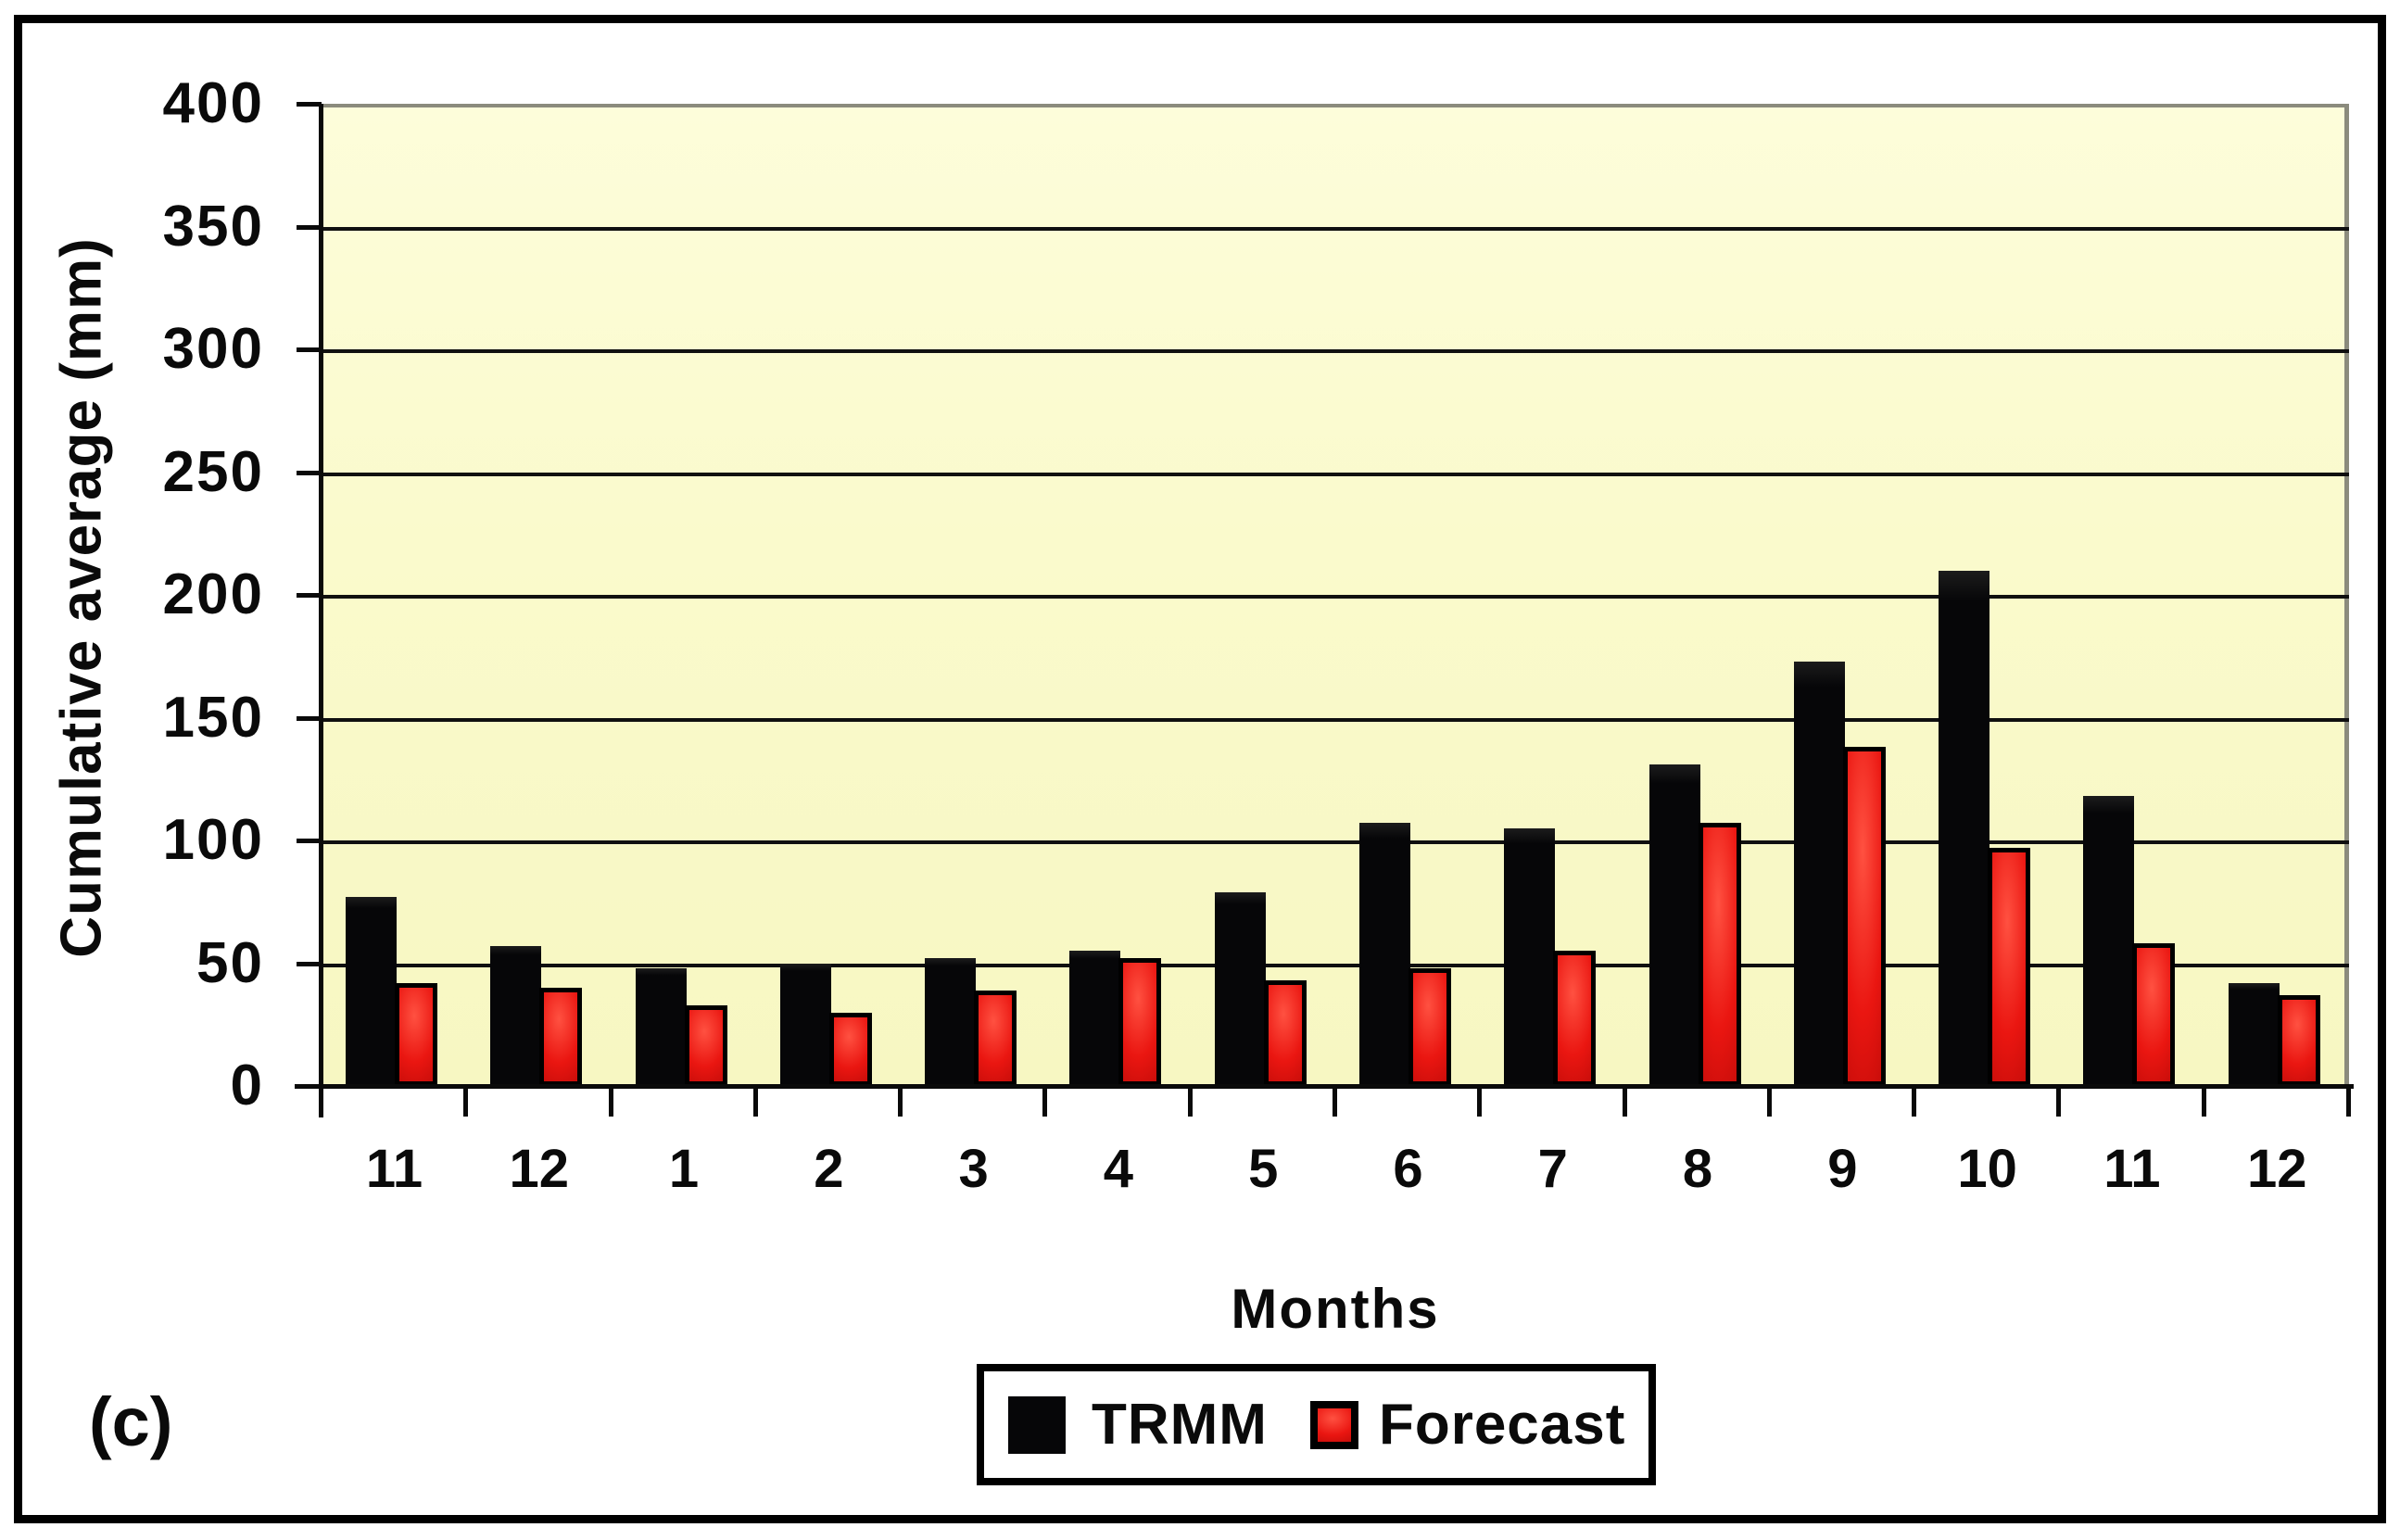  I want to click on x-tick-label-month-10-idx11: 10, so click(1987, 1169).